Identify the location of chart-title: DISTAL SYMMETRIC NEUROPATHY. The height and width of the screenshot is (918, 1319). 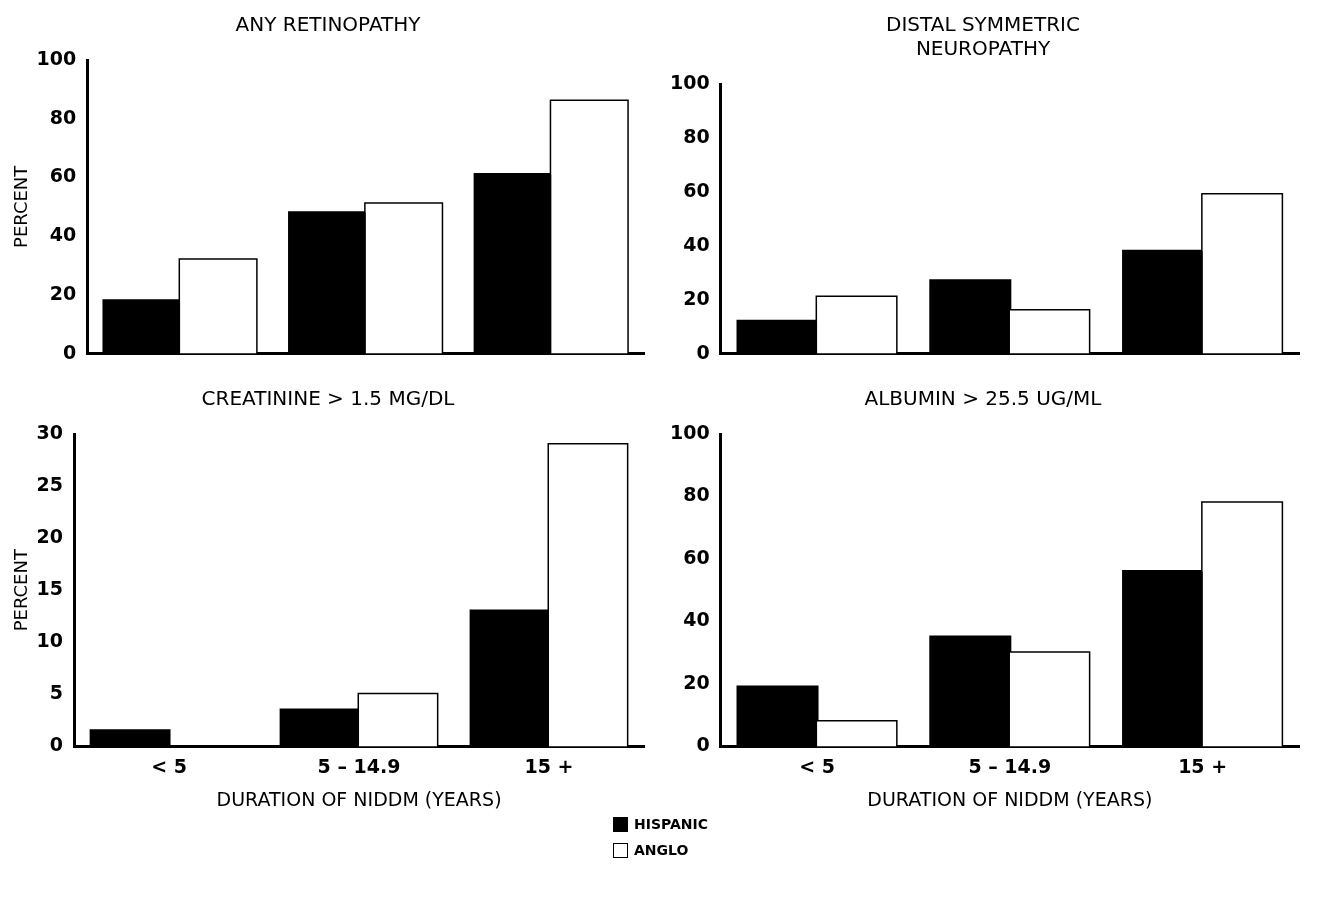
(983, 36).